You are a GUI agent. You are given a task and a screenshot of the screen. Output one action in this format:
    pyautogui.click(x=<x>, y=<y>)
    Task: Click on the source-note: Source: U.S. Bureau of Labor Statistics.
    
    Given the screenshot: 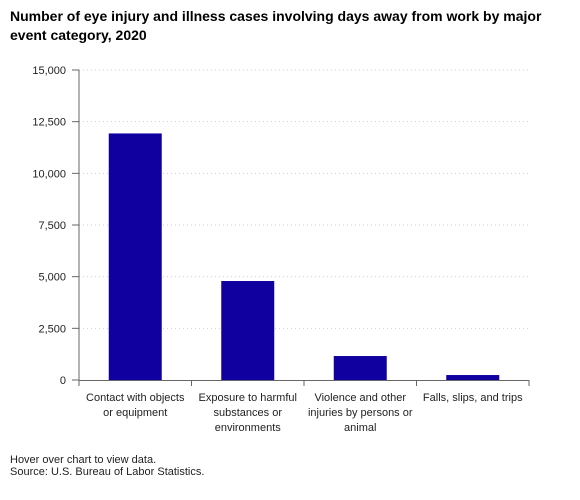 What is the action you would take?
    pyautogui.click(x=107, y=472)
    